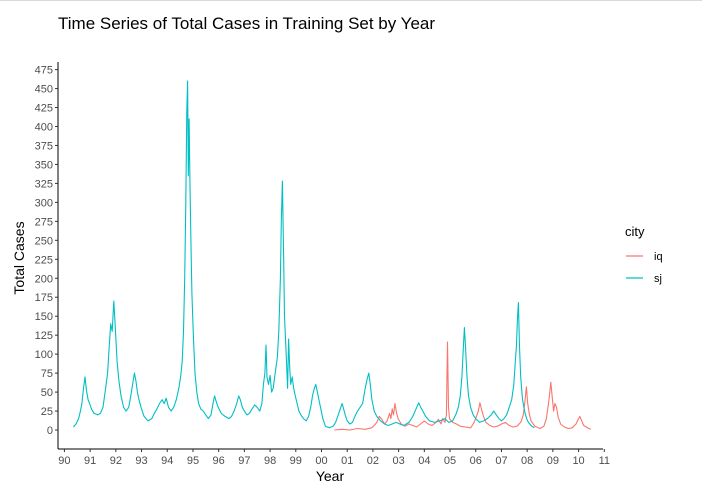 Image resolution: width=702 pixels, height=489 pixels. Describe the element at coordinates (44, 146) in the screenshot. I see `y-tick-label: 375` at that location.